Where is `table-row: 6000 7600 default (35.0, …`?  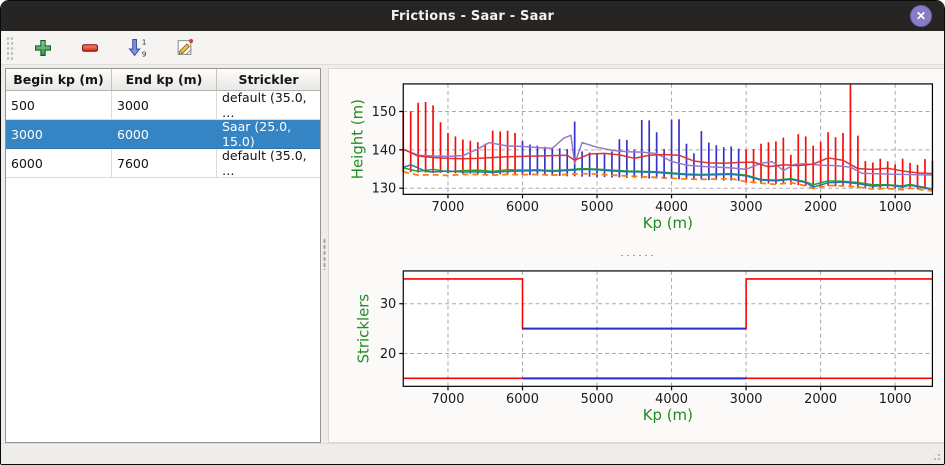 table-row: 6000 7600 default (35.0, … is located at coordinates (163, 163).